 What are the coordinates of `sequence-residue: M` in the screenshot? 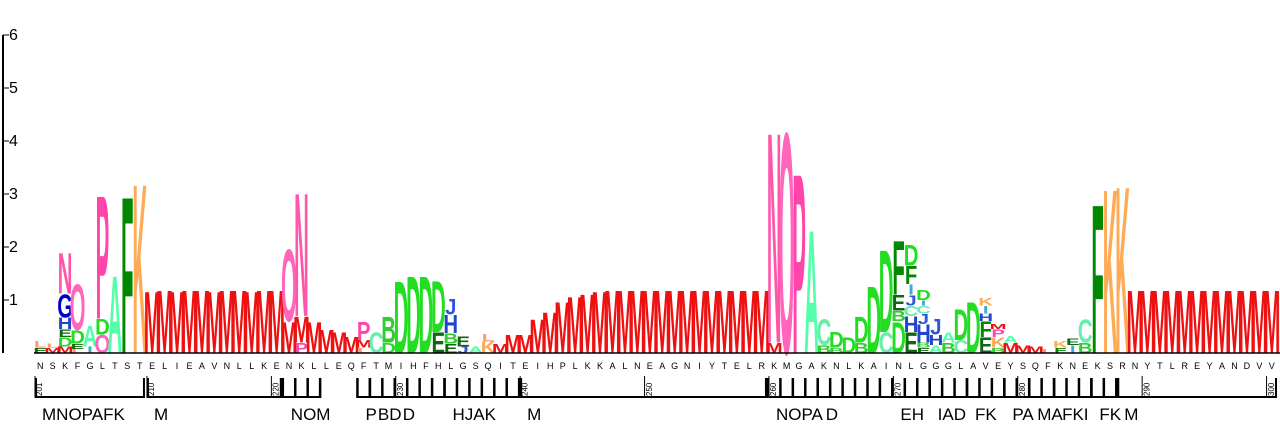 It's located at (389, 366).